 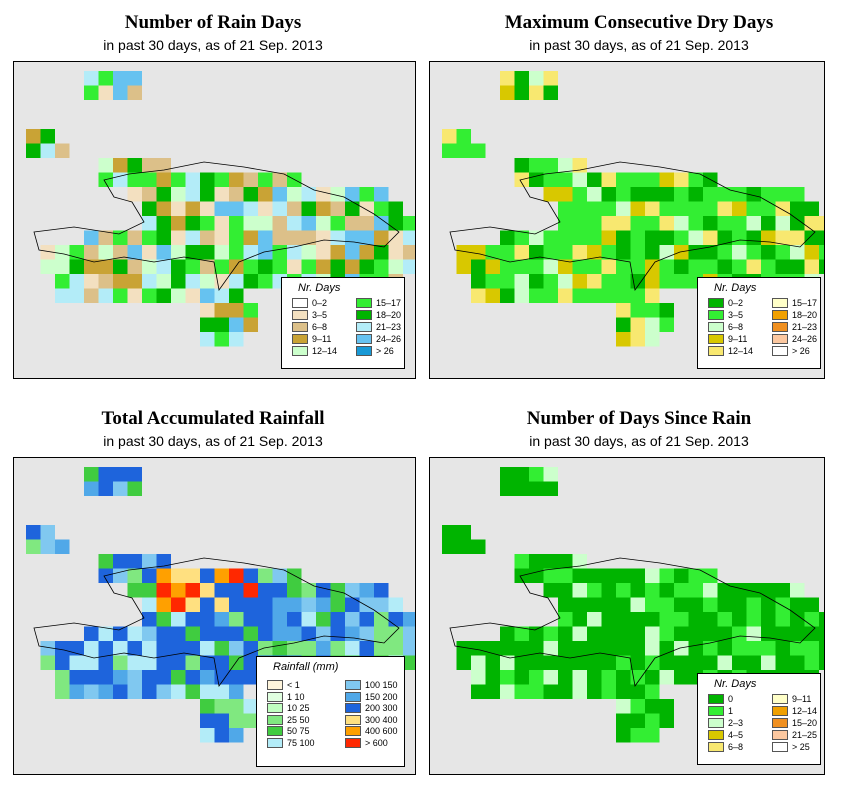 What do you see at coordinates (213, 45) in the screenshot?
I see `panel-subtitle: in past 30 days, as of 21 Sep. 2013` at bounding box center [213, 45].